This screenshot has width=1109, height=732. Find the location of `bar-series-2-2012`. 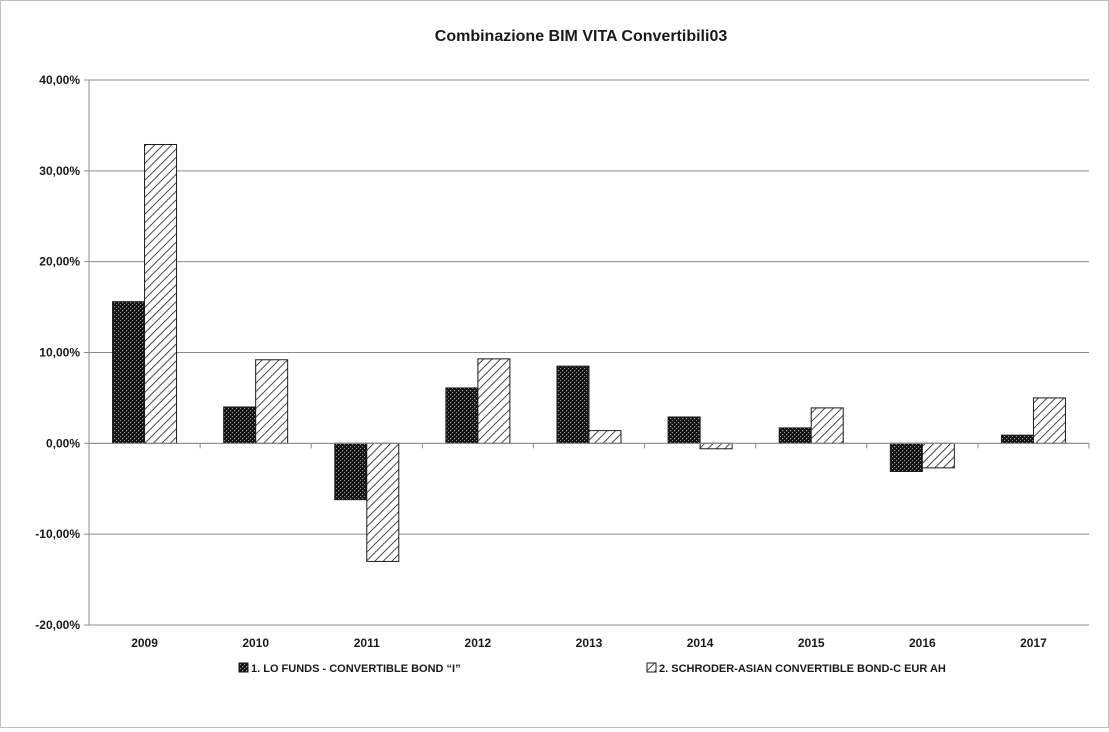

bar-series-2-2012 is located at coordinates (494, 401).